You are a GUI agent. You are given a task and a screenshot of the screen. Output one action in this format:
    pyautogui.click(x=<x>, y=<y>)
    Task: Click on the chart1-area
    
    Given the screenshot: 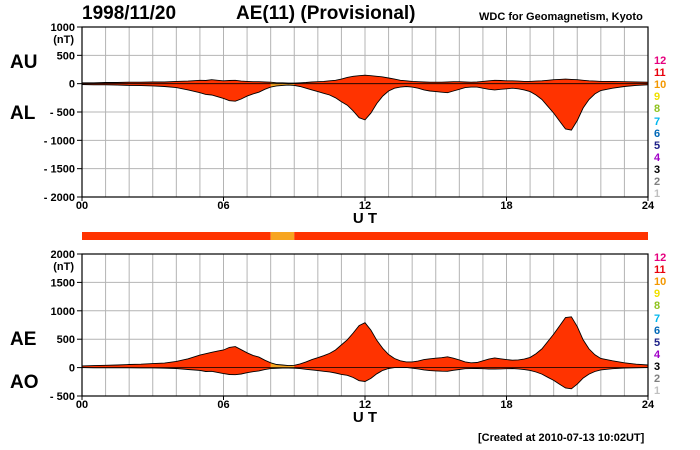 What is the action you would take?
    pyautogui.click(x=365, y=352)
    